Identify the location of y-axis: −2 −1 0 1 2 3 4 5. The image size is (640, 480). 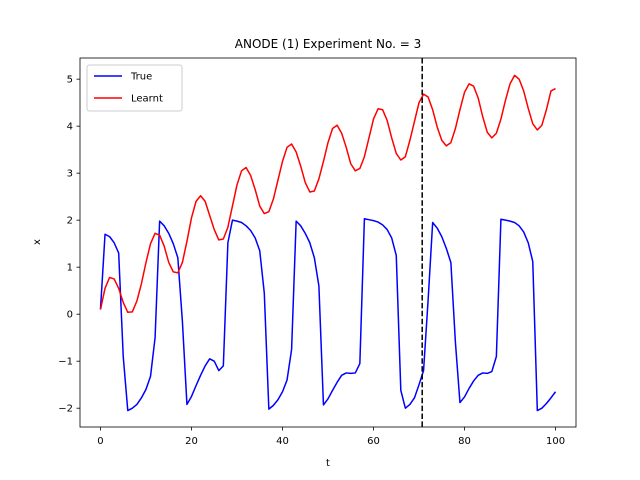
(69, 245).